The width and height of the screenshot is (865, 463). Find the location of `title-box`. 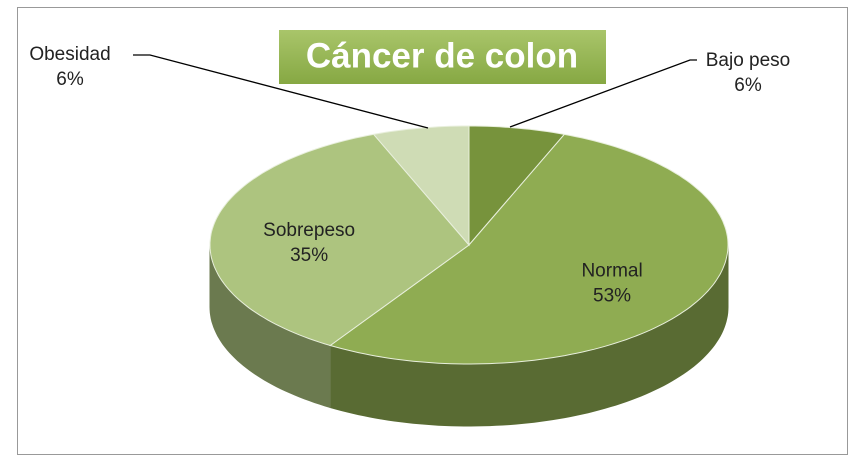

title-box is located at coordinates (442, 57).